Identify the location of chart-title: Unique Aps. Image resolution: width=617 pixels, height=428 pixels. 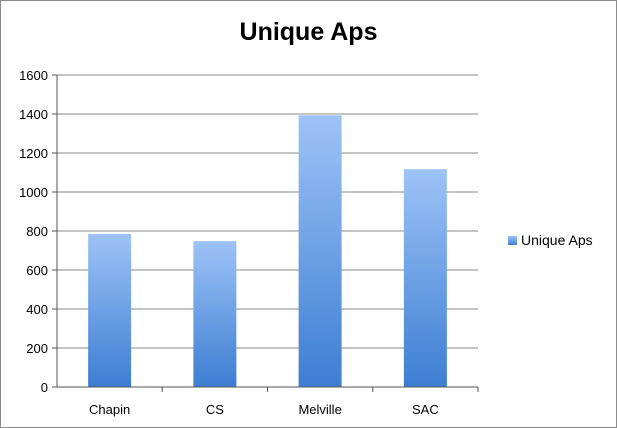
(308, 32).